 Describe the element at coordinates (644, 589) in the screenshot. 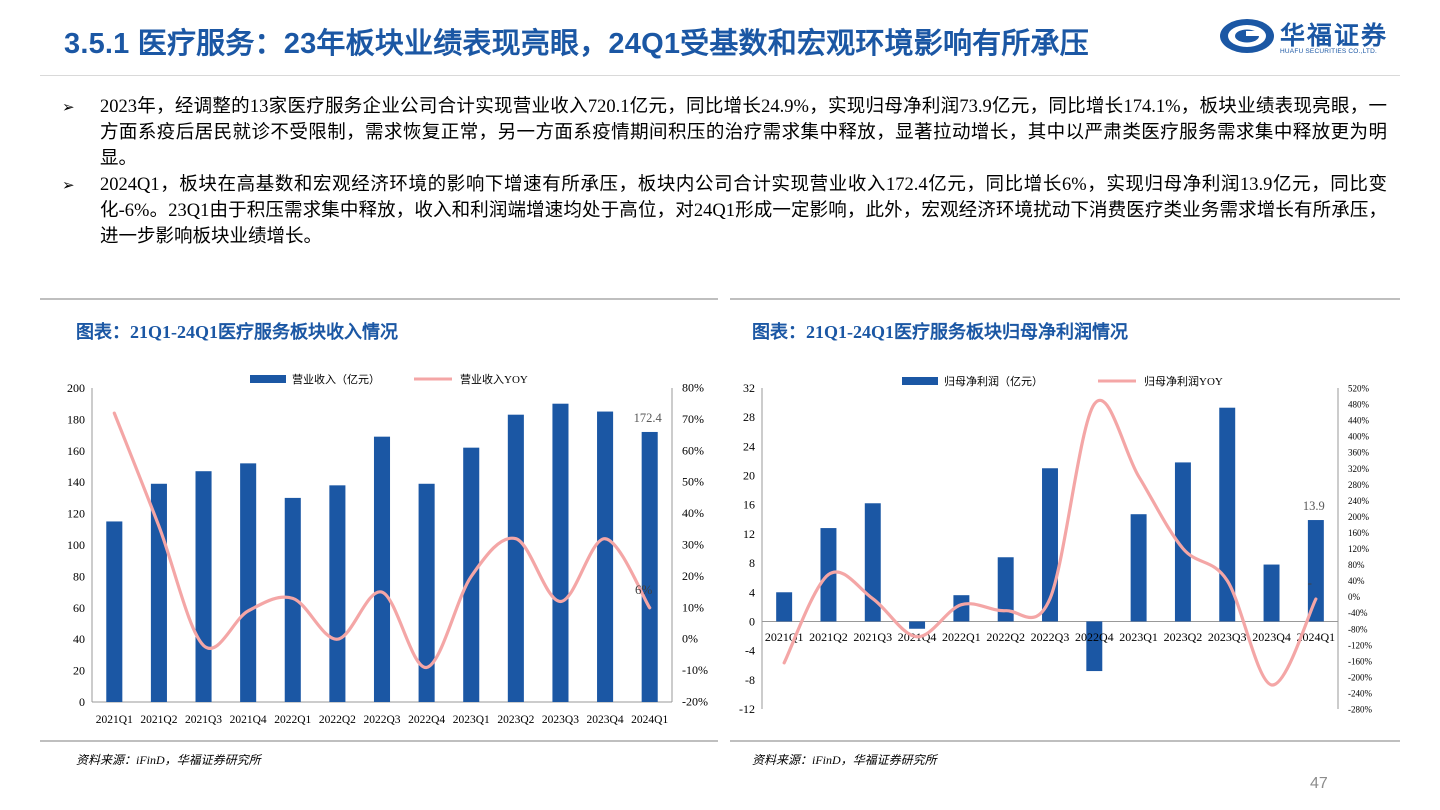

I see `data-label: 6%` at that location.